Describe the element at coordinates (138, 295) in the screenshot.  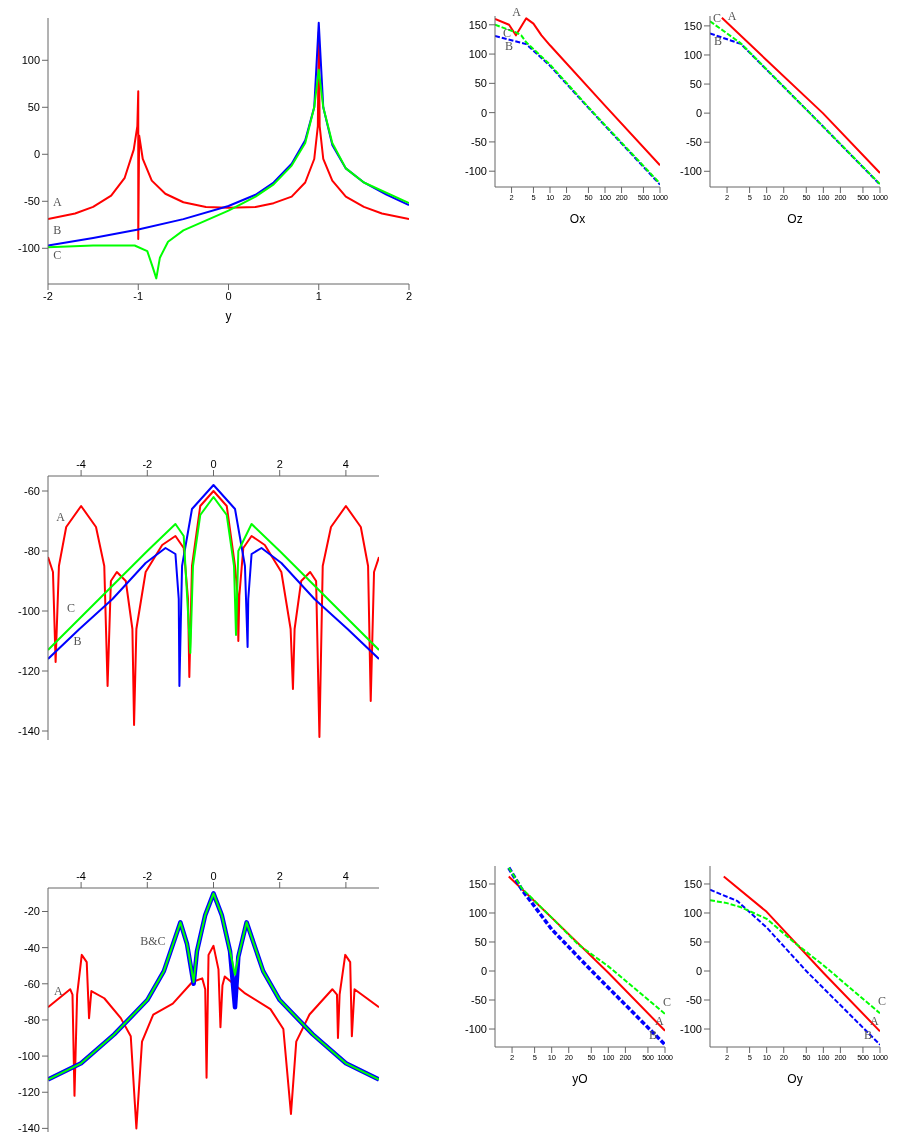
I see `x-tick-label: -1` at that location.